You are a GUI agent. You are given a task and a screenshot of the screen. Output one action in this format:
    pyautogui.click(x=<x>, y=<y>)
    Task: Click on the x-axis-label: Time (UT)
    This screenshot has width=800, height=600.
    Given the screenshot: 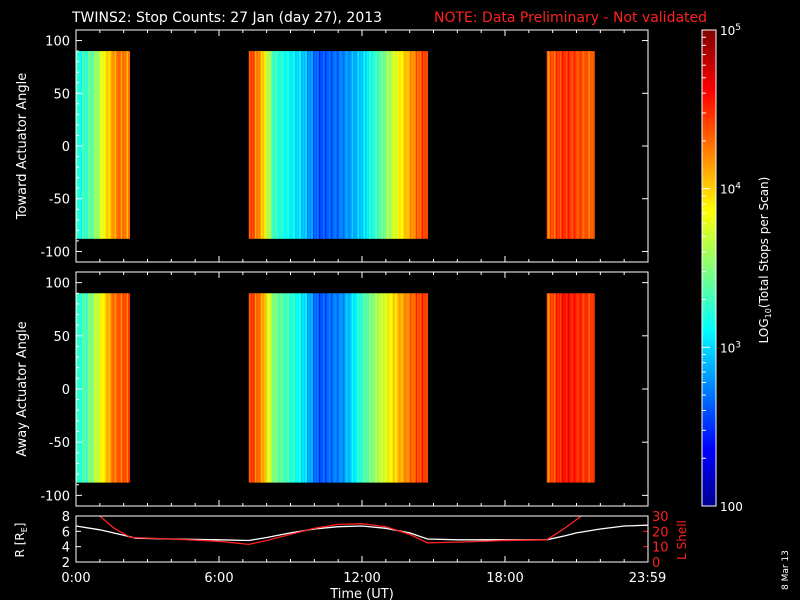 What is the action you would take?
    pyautogui.click(x=361, y=593)
    